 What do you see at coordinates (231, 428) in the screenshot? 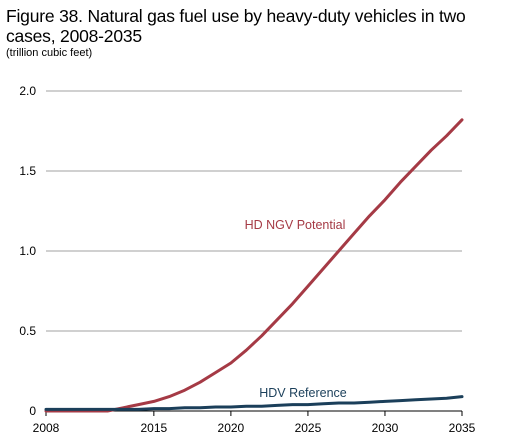
I see `x-tick-label: 2020` at bounding box center [231, 428].